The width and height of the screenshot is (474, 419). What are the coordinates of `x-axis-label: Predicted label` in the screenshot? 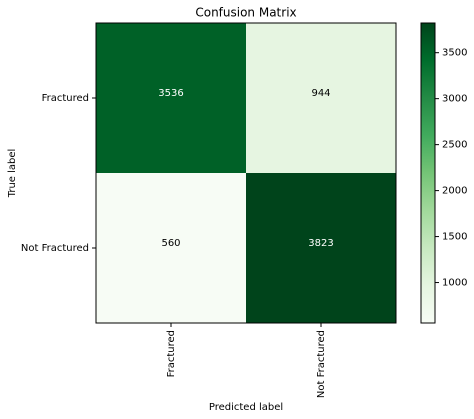 It's located at (246, 407).